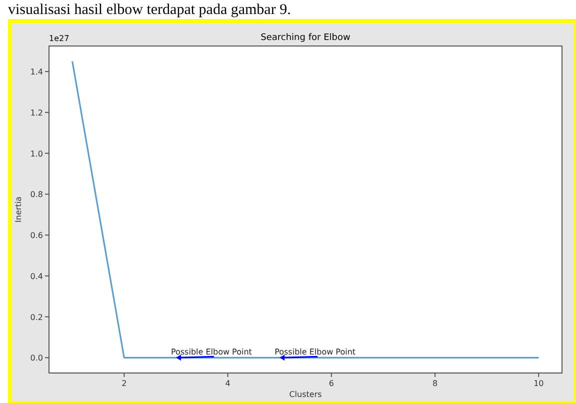 The image size is (576, 403). Describe the element at coordinates (36, 195) in the screenshot. I see `y-tick-label: 0.8` at that location.